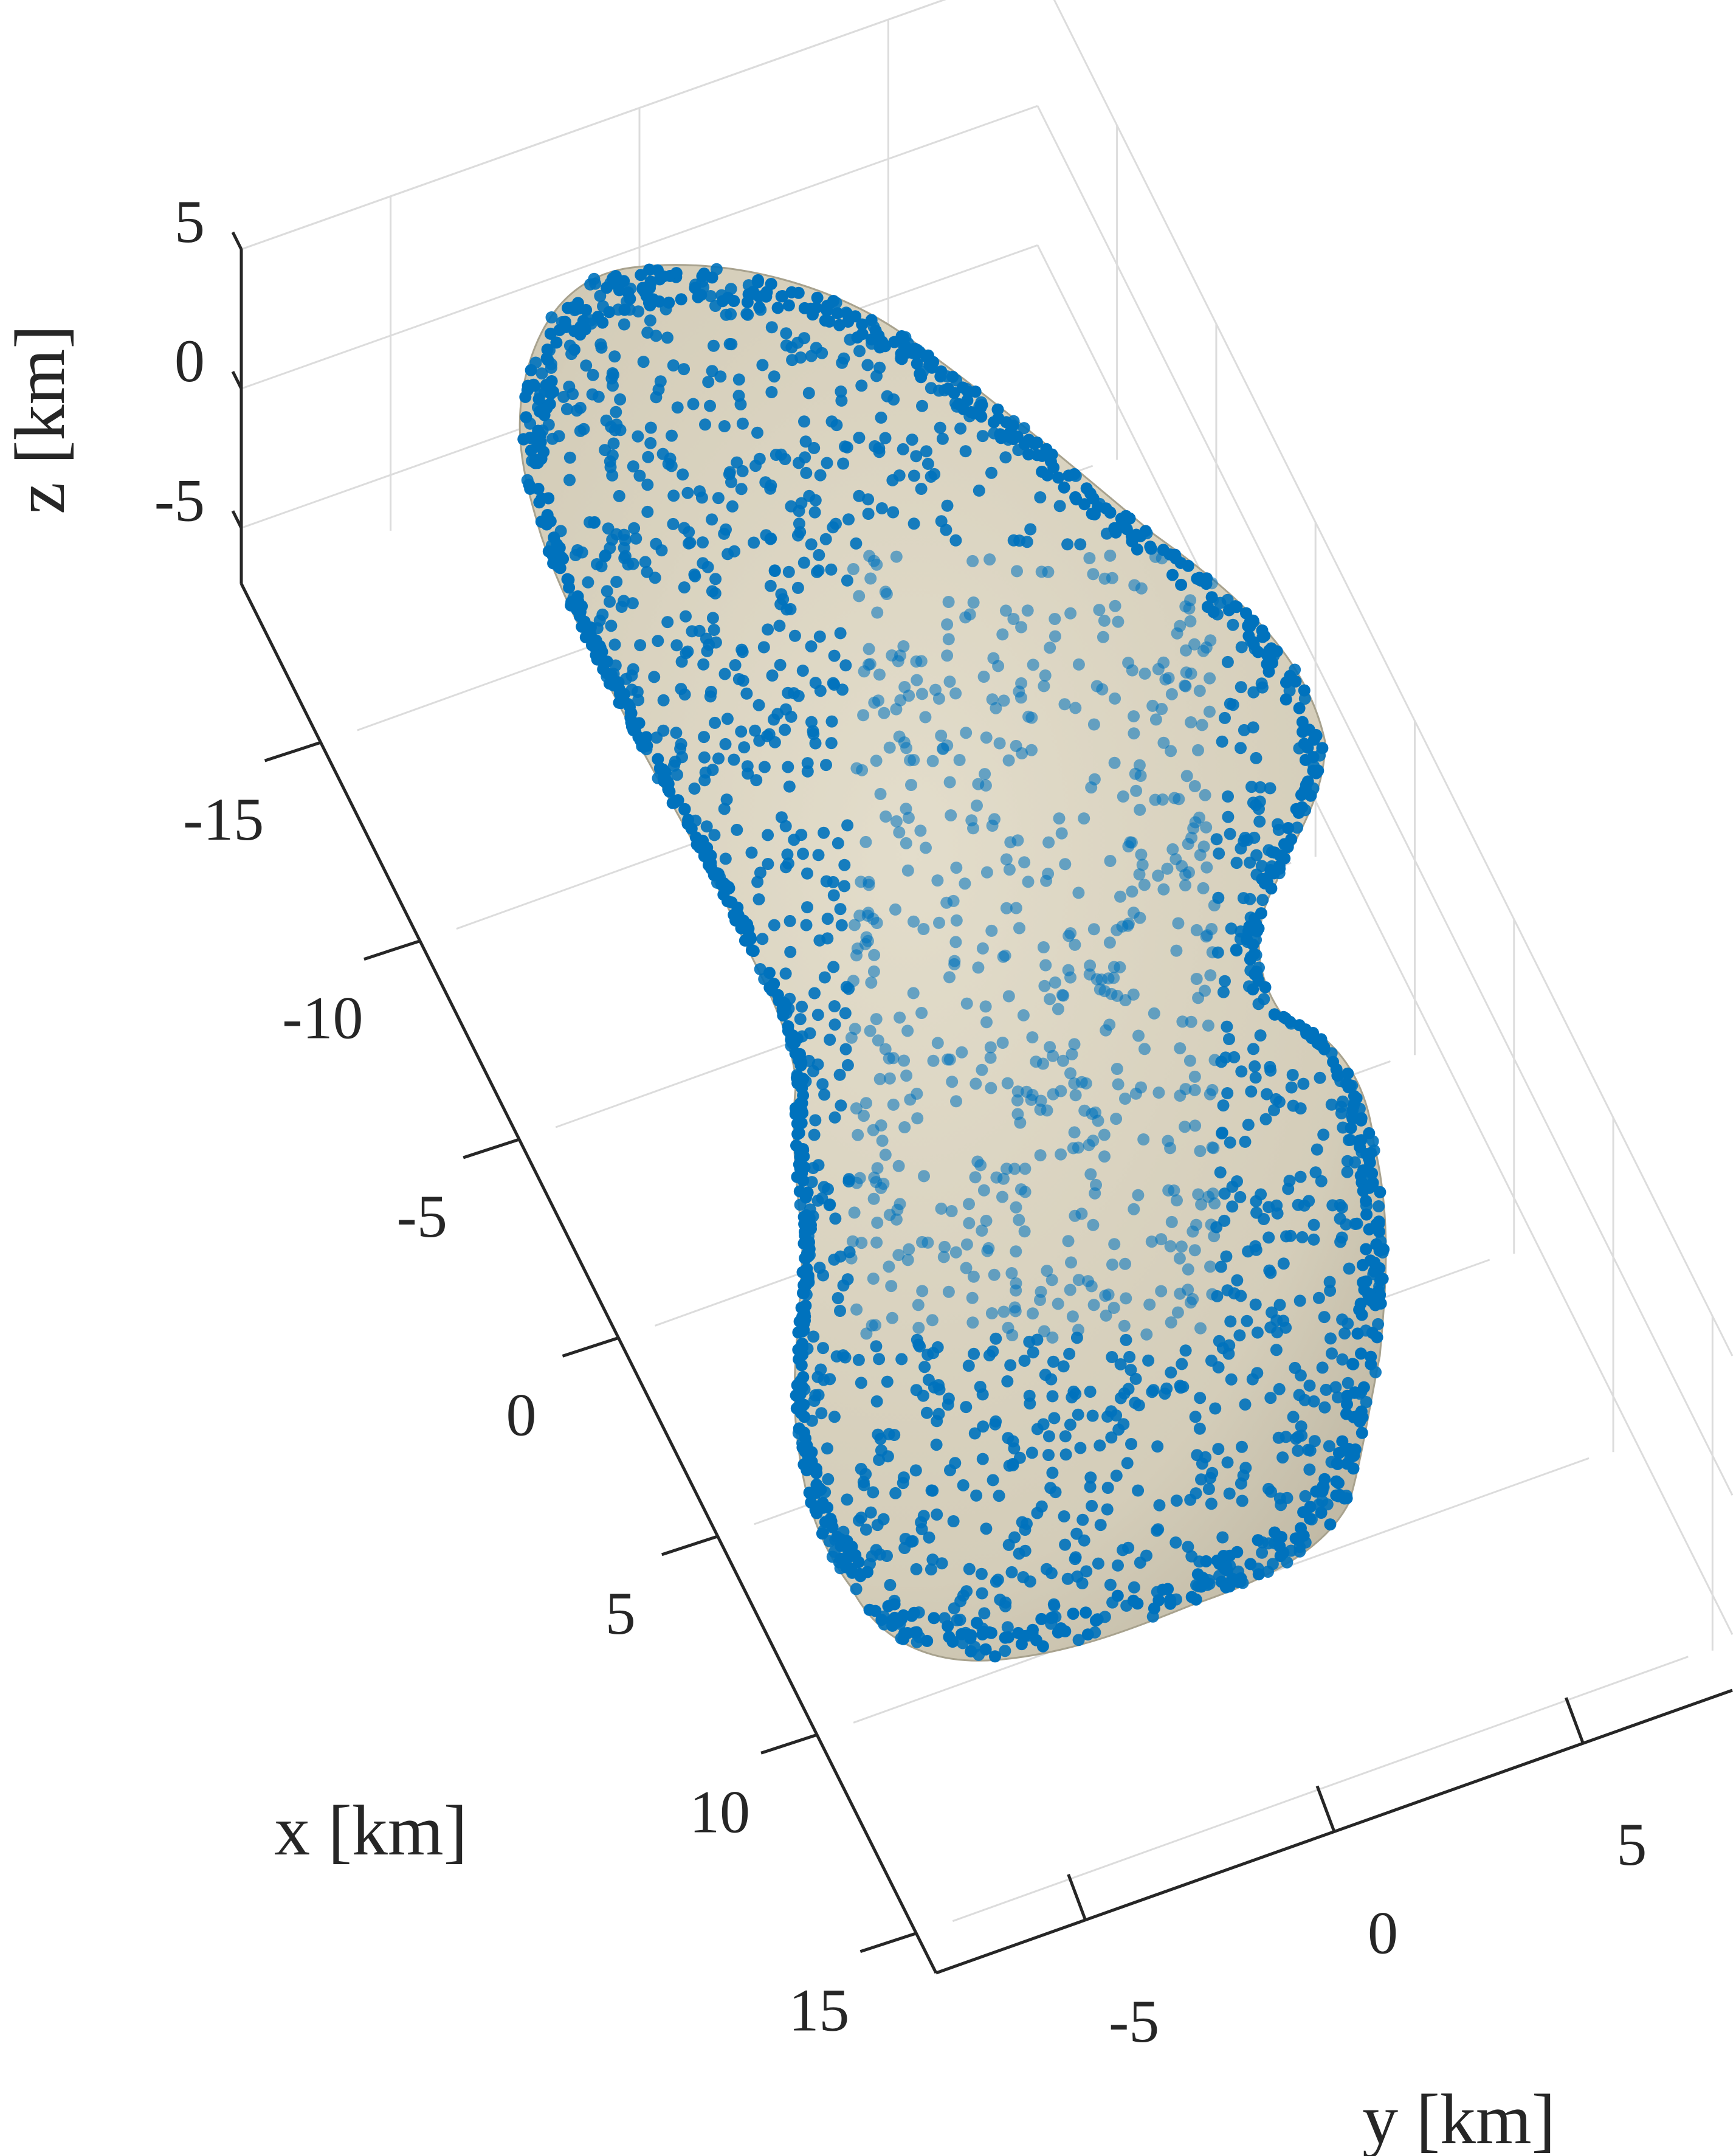  I want to click on y-tick-mark, so click(1077, 1897).